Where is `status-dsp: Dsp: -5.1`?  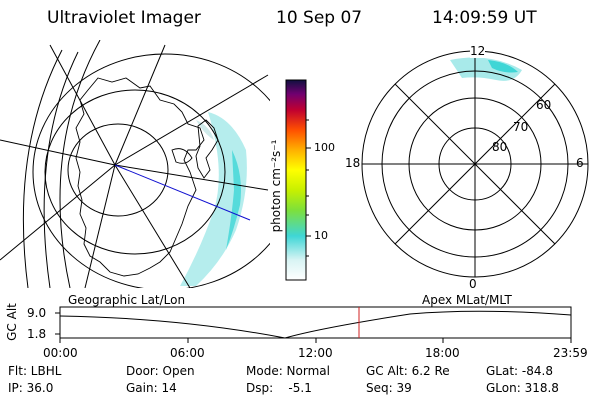
status-dsp: Dsp: -5.1 is located at coordinates (279, 388).